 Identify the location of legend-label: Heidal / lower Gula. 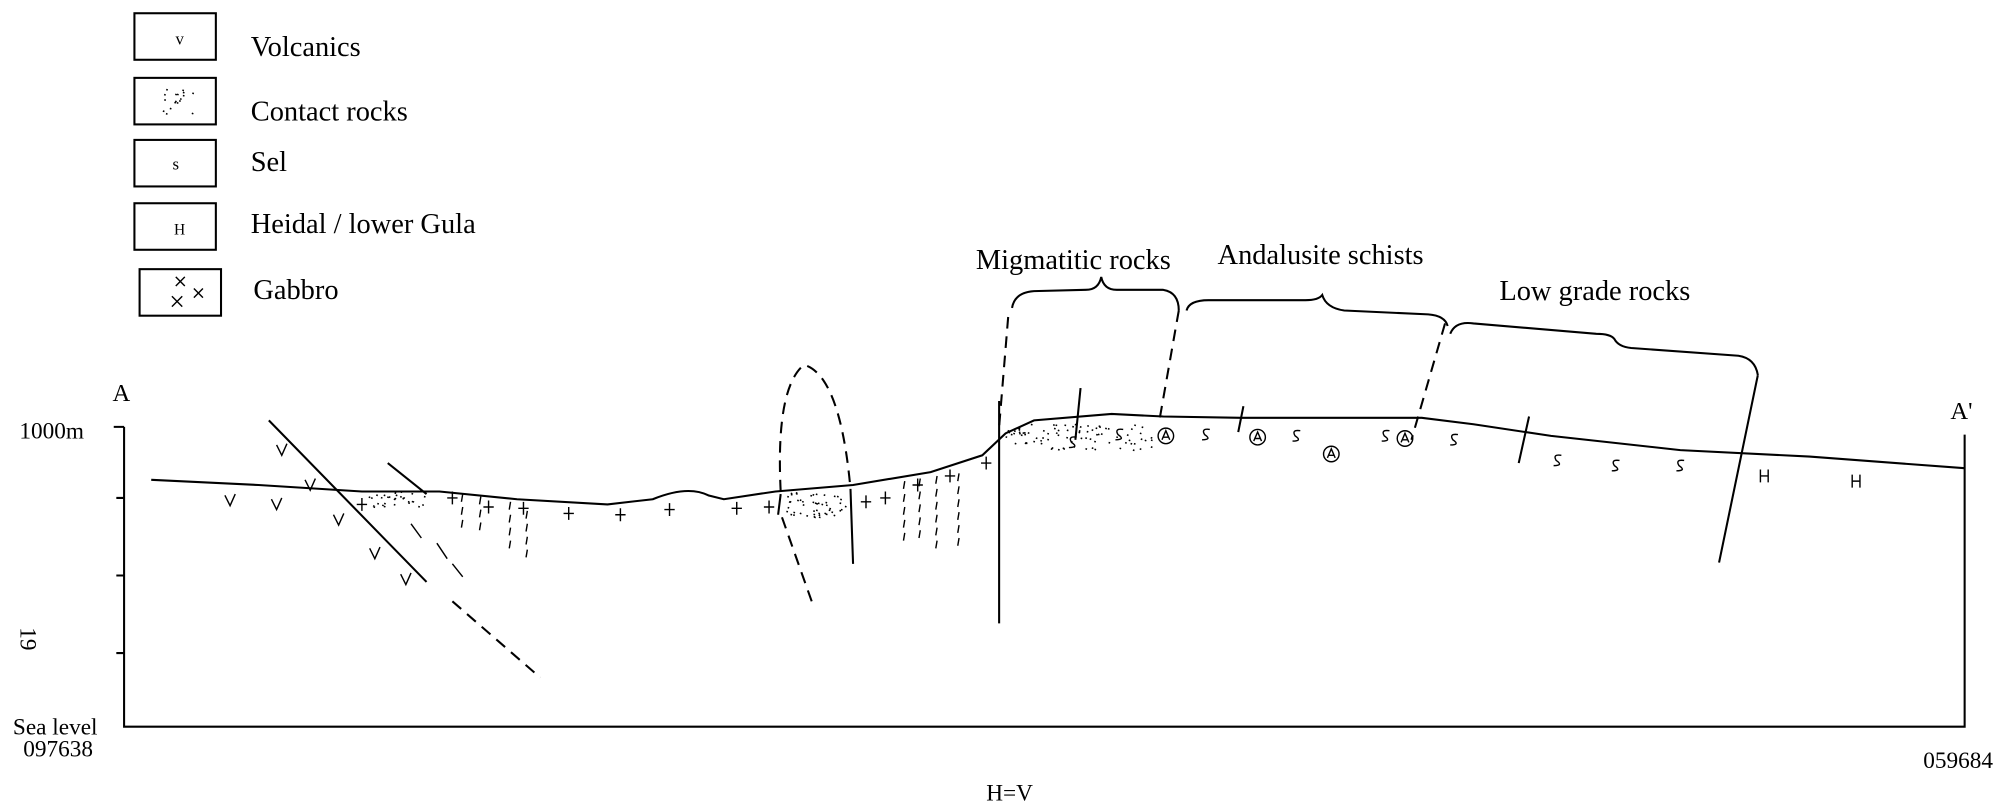
(363, 224).